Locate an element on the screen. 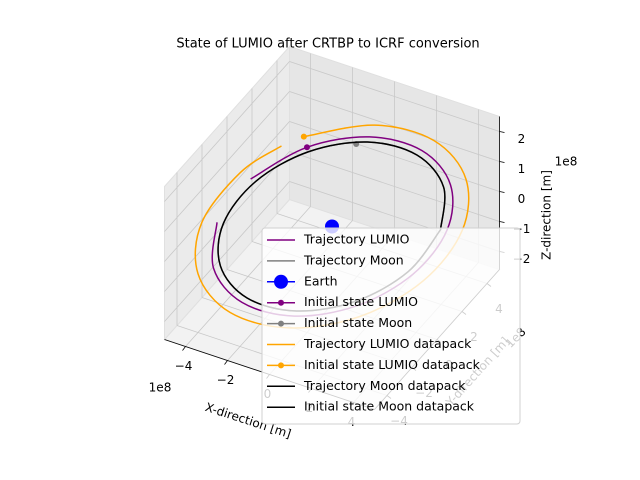 This screenshot has height=480, width=640. z-tick-label: 2 is located at coordinates (522, 139).